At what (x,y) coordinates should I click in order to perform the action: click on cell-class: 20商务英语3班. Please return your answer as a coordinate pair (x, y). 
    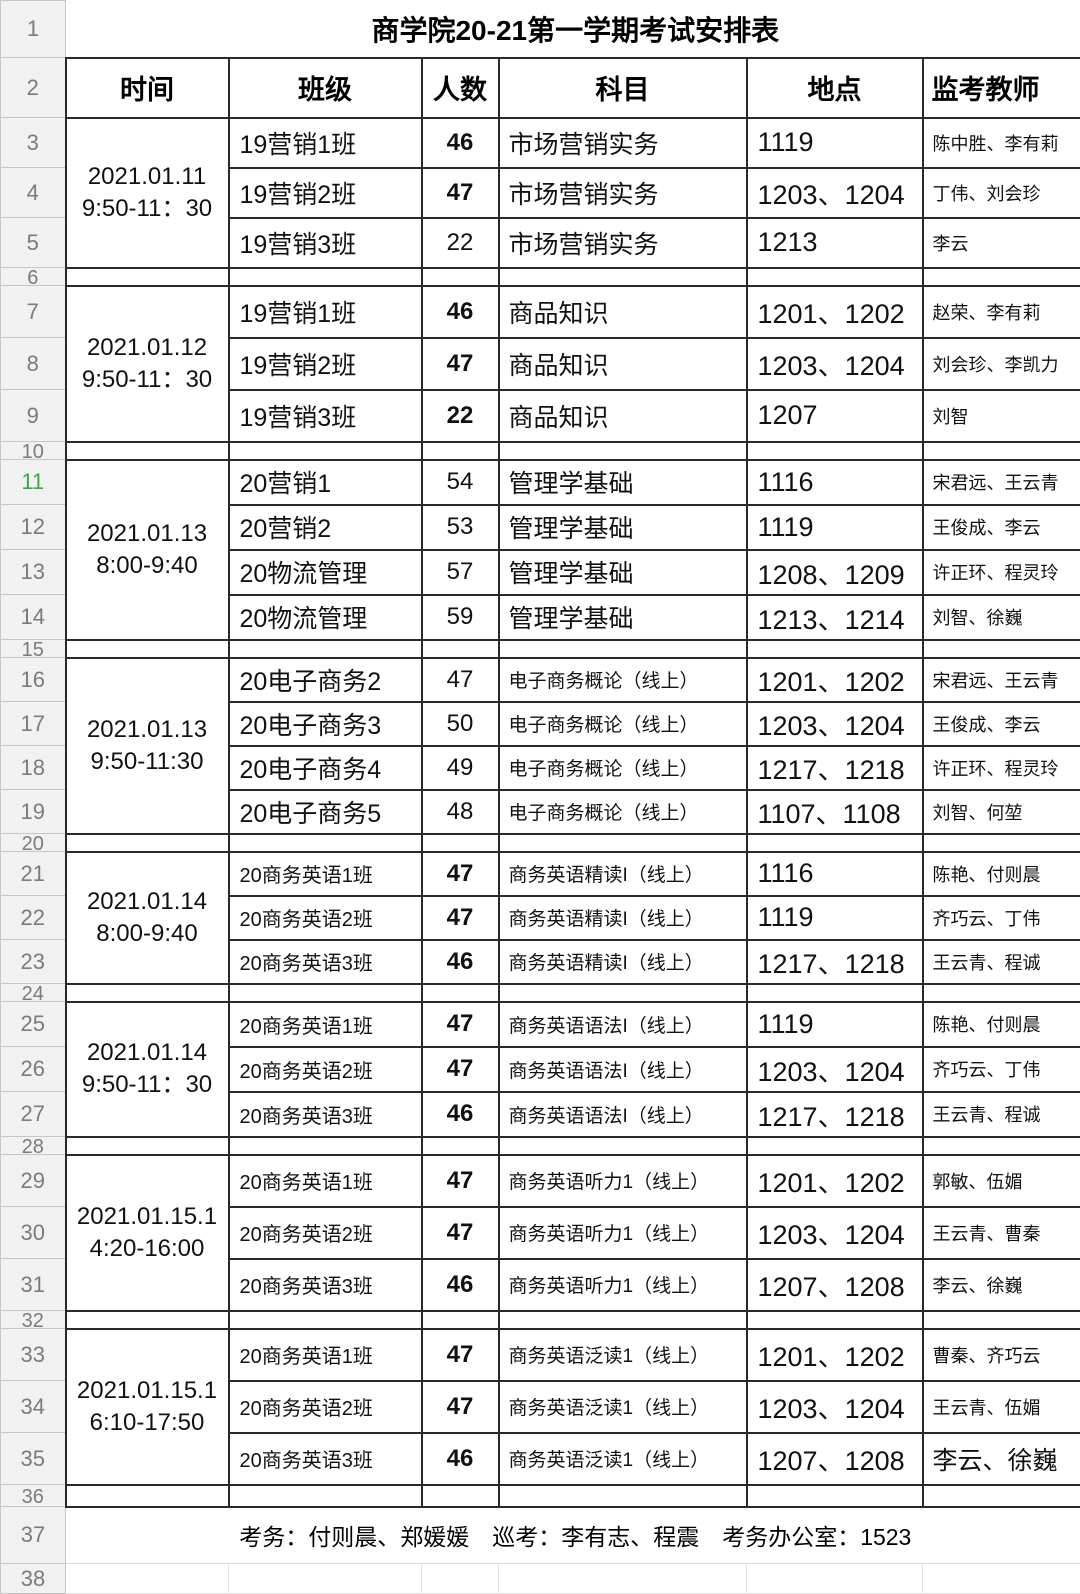
    Looking at the image, I should click on (325, 1114).